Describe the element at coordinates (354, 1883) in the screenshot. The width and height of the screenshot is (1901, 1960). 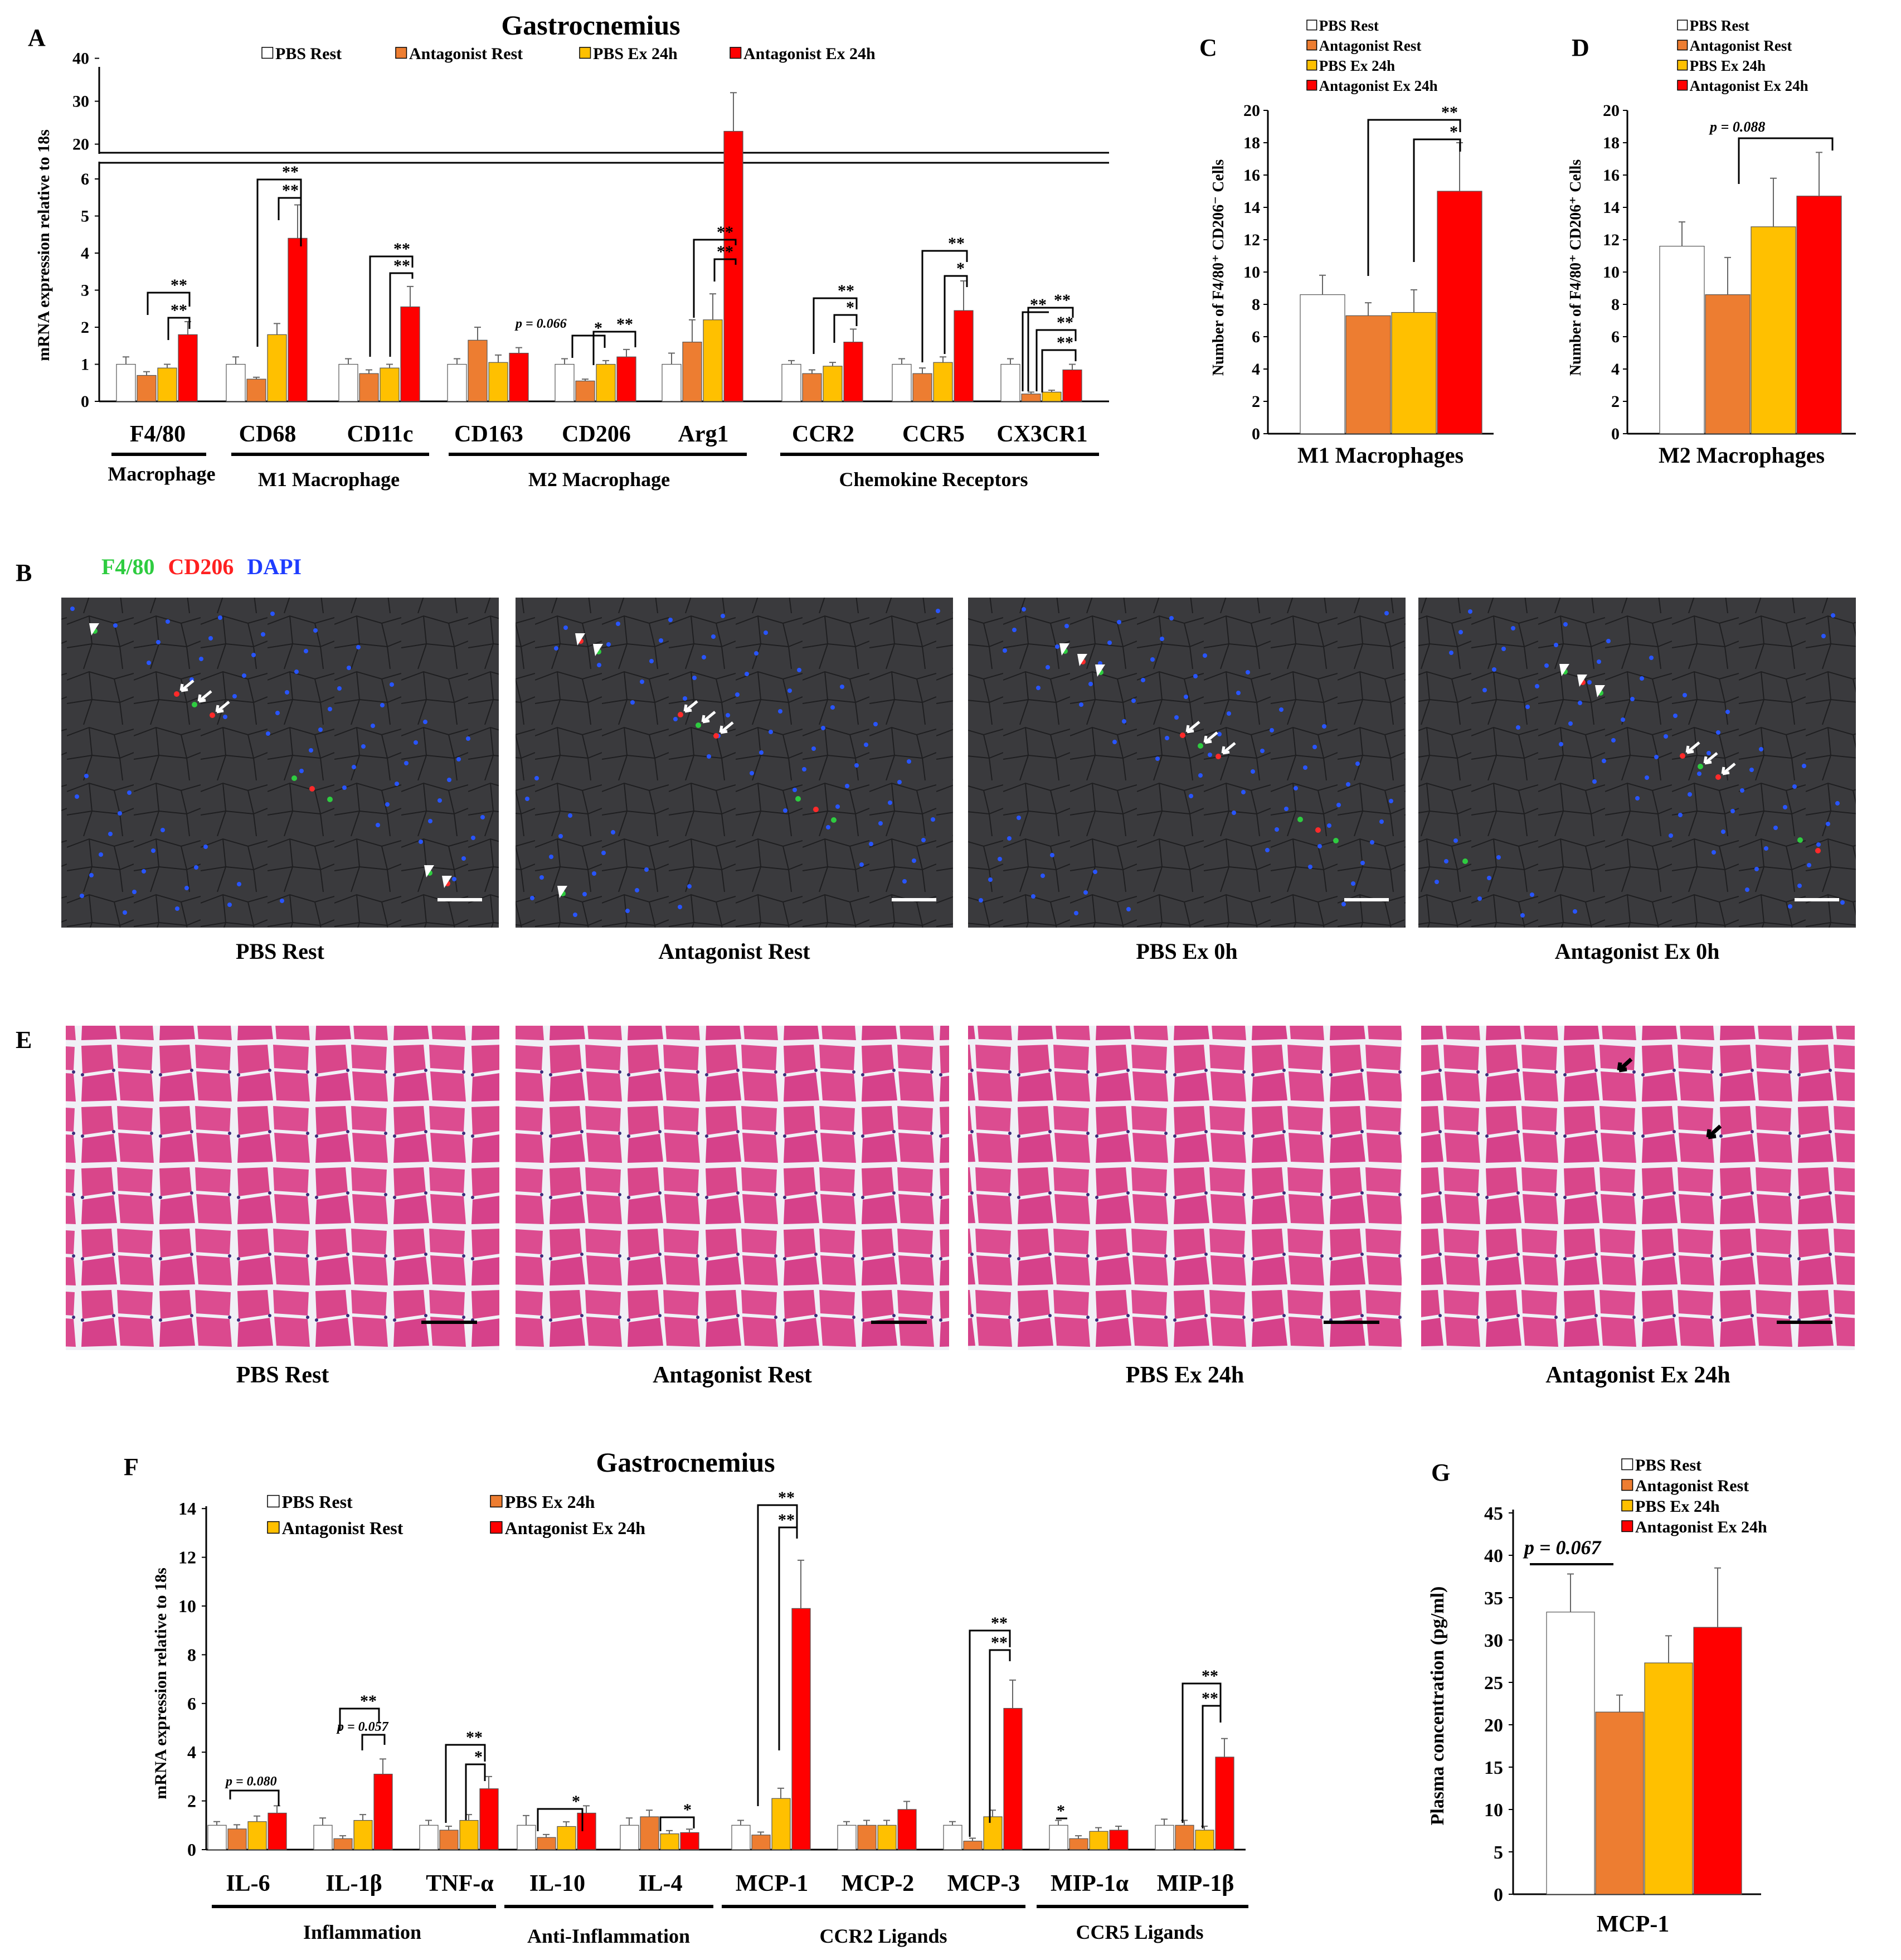
I see `panel-f-x-tick-label: IL-1β` at that location.